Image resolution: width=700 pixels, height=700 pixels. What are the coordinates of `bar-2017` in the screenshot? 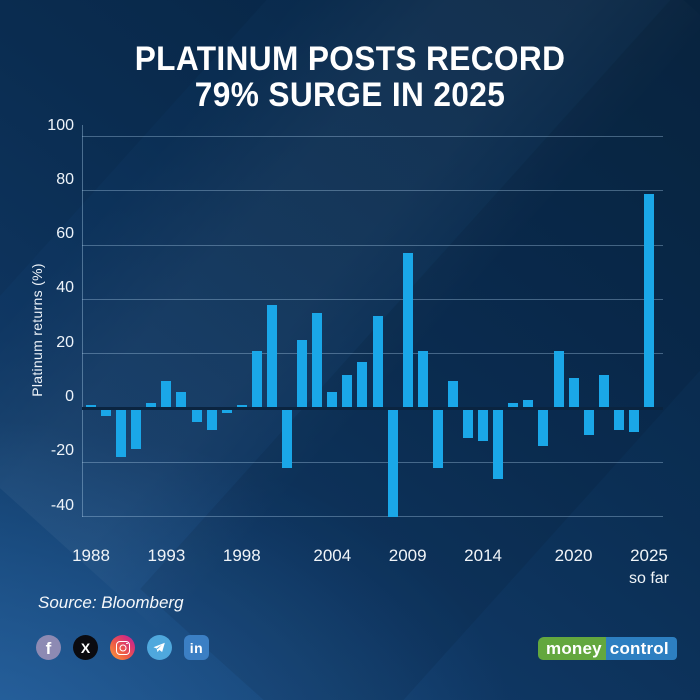 It's located at (528, 403).